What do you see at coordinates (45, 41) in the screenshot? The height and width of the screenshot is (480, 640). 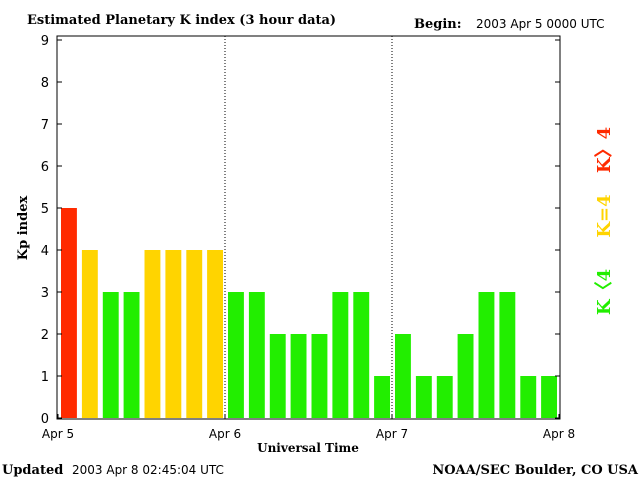 I see `y-tick-label-9: 9` at bounding box center [45, 41].